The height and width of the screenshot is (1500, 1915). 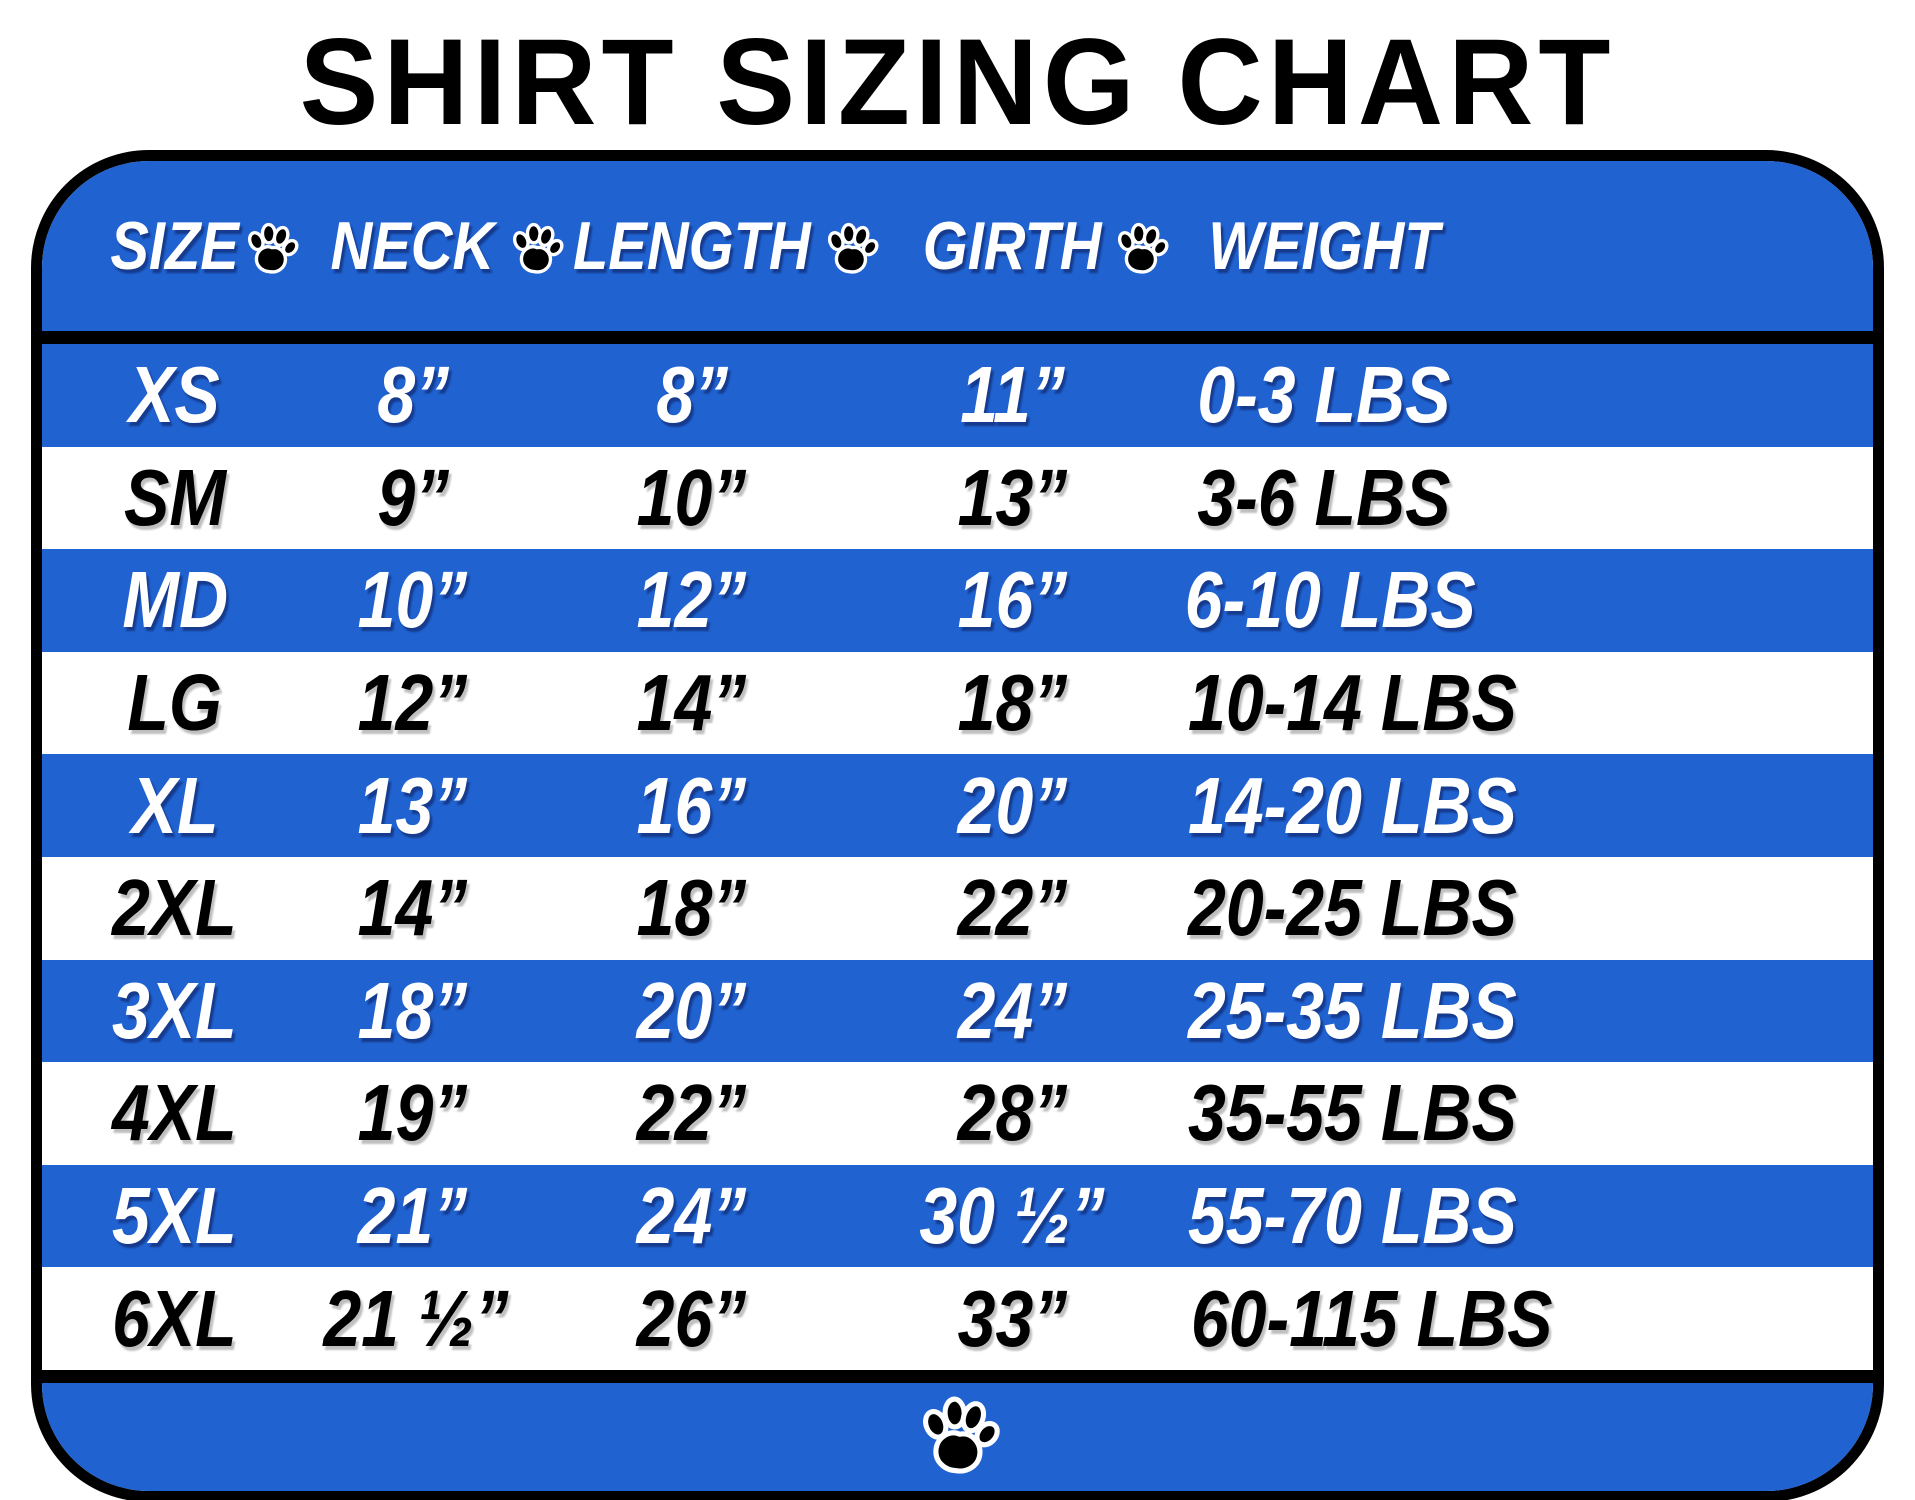 What do you see at coordinates (412, 497) in the screenshot?
I see `cell-neck: 9”` at bounding box center [412, 497].